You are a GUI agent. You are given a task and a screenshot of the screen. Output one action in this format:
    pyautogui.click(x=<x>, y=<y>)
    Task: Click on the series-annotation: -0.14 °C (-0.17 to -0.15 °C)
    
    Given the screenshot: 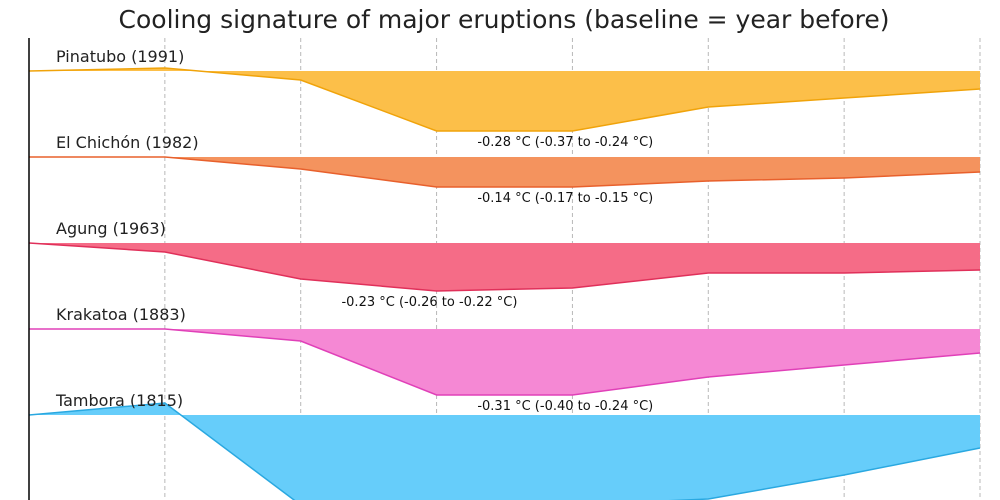 What is the action you would take?
    pyautogui.click(x=565, y=198)
    